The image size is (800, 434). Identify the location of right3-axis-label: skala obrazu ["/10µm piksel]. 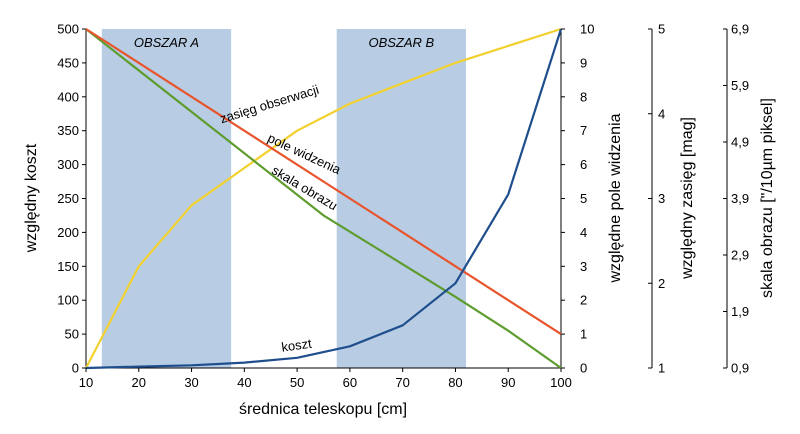
(767, 198).